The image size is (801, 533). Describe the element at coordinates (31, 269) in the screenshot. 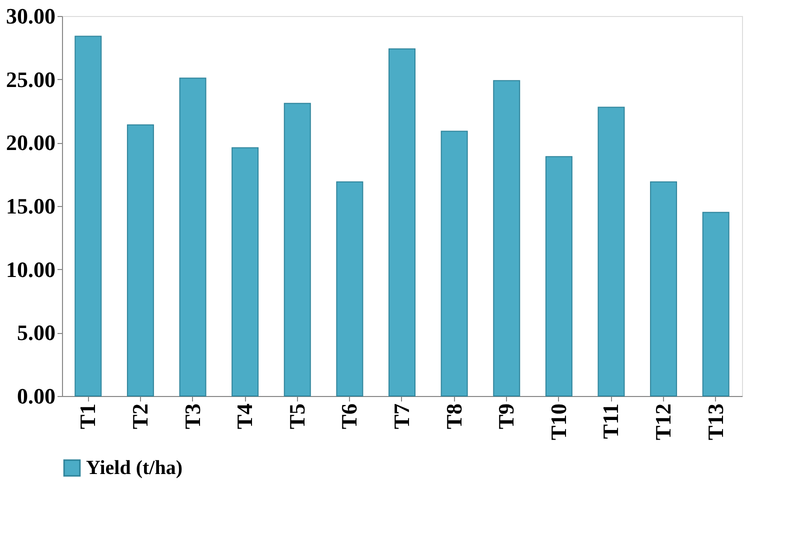

I see `y-tick-label: 10.00` at that location.